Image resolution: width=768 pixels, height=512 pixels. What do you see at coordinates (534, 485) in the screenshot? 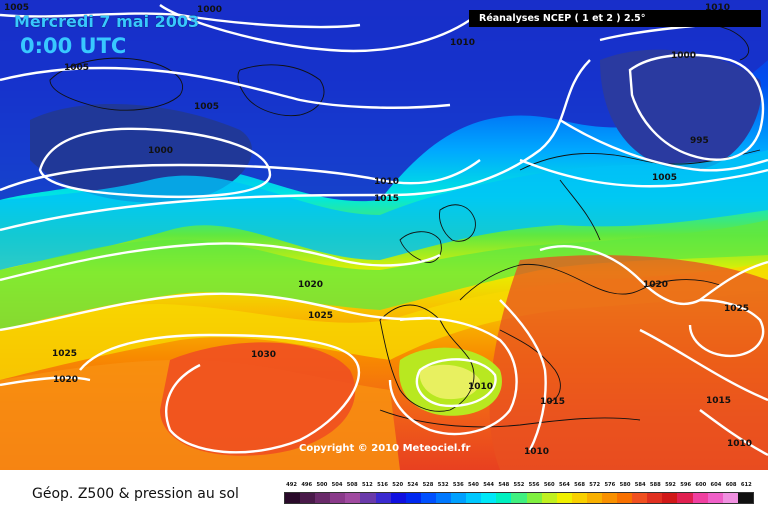
I see `legend-value: 556` at bounding box center [534, 485].